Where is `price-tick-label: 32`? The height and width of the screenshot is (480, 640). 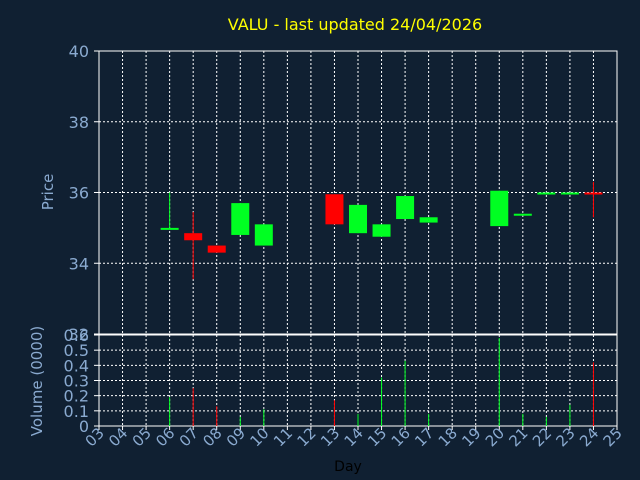
price-tick-label: 32 is located at coordinates (79, 334).